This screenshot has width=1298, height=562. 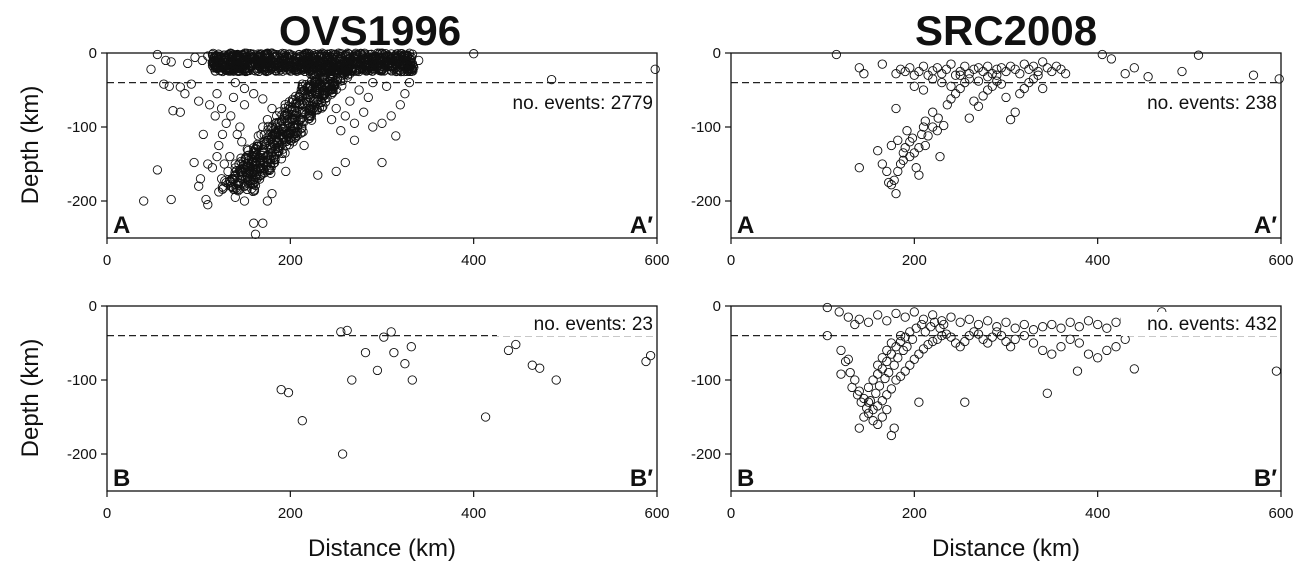 What do you see at coordinates (706, 380) in the screenshot?
I see `y-tick-label: -100` at bounding box center [706, 380].